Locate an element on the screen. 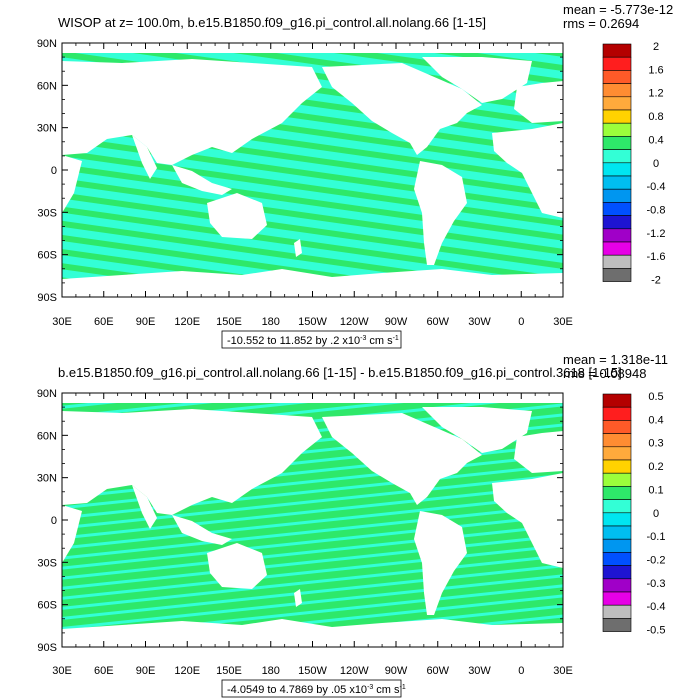  panel-top-mean: mean = -5.773e-12 is located at coordinates (618, 9).